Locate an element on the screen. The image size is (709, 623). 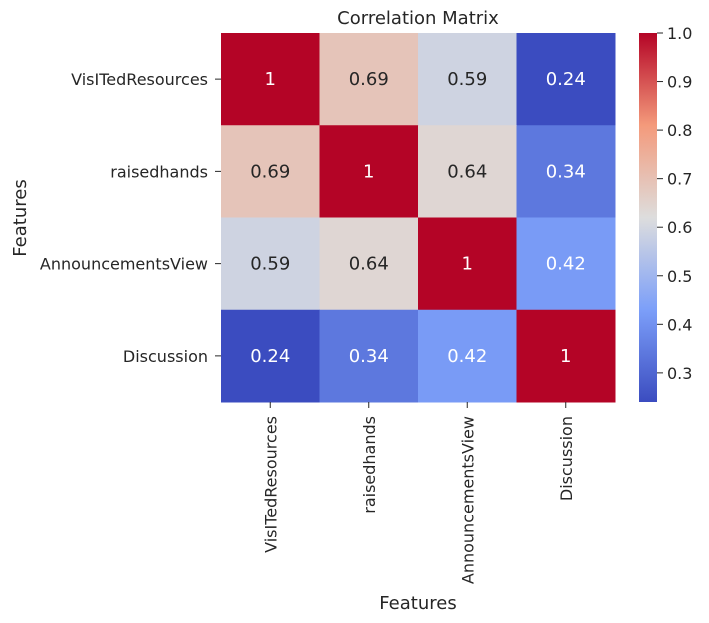
cell-label-visitedresources-raisedhands: 0.69 is located at coordinates (369, 79).